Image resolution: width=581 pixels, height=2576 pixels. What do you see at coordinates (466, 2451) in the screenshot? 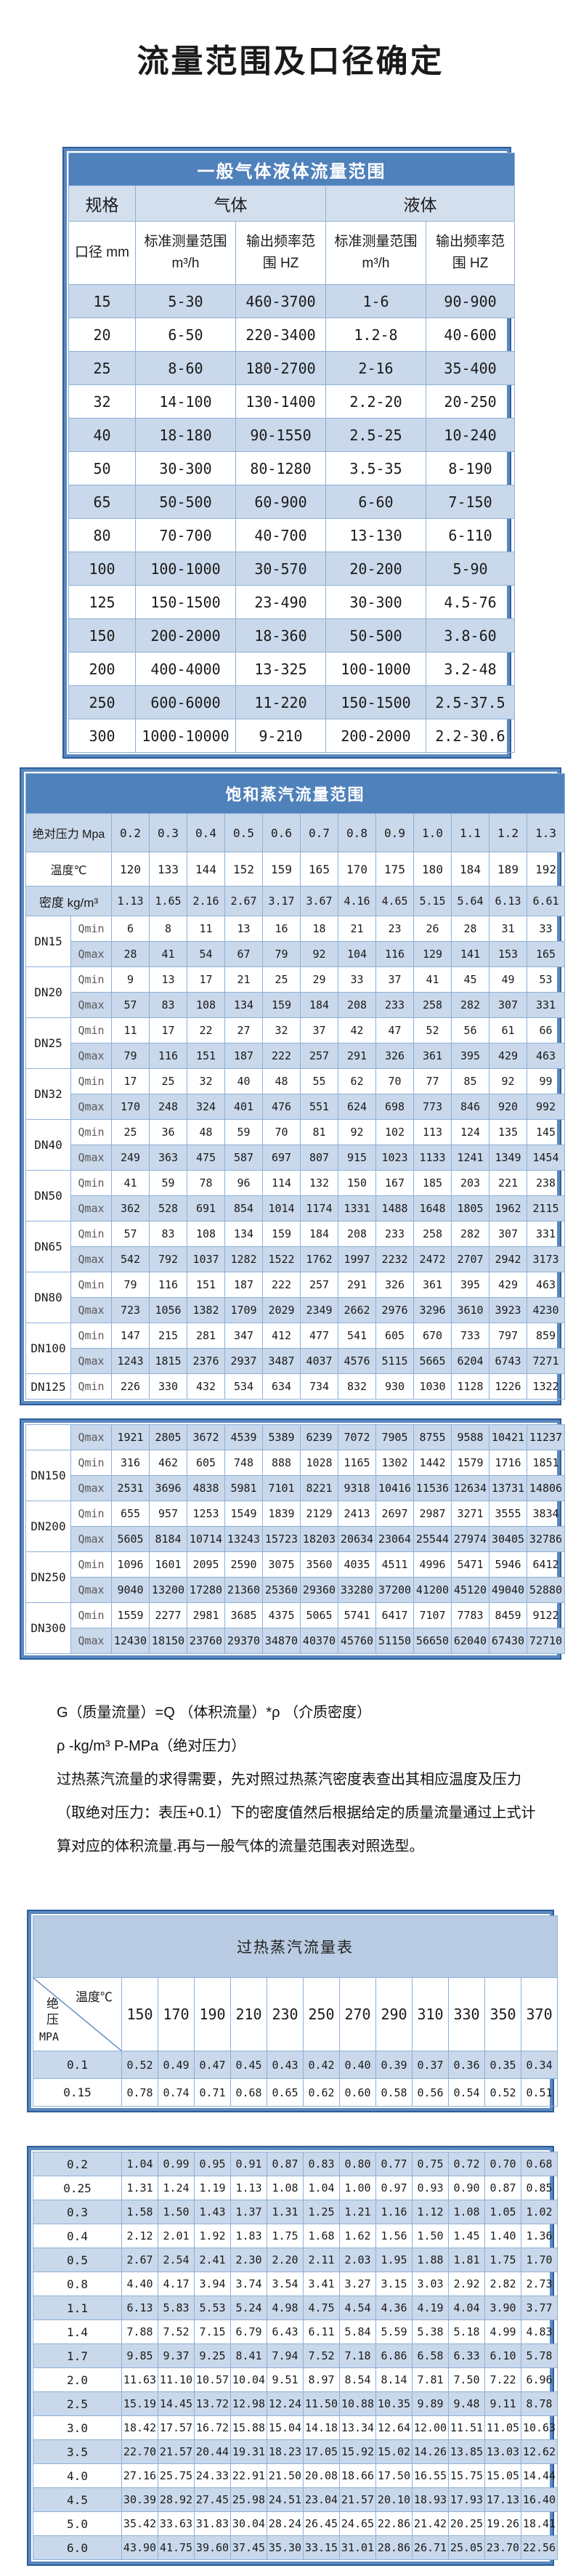
I see `density-value-cell: 13.85` at bounding box center [466, 2451].